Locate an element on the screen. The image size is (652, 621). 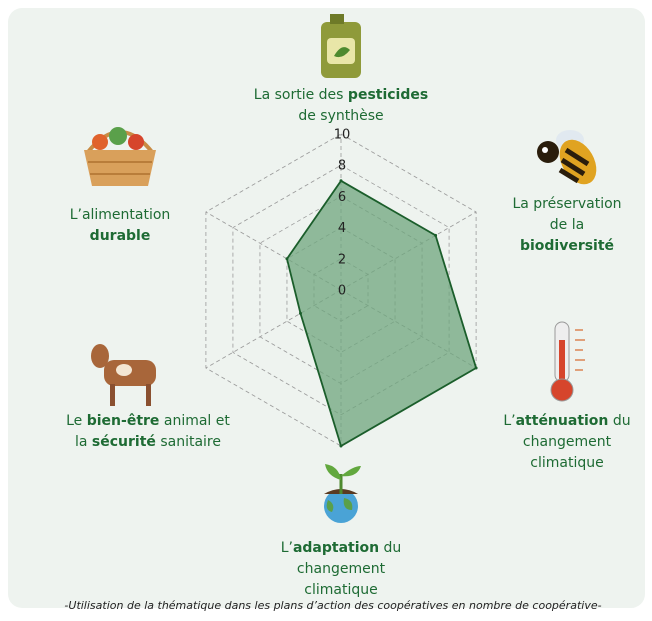
label-line: de la is located at coordinates (567, 225).